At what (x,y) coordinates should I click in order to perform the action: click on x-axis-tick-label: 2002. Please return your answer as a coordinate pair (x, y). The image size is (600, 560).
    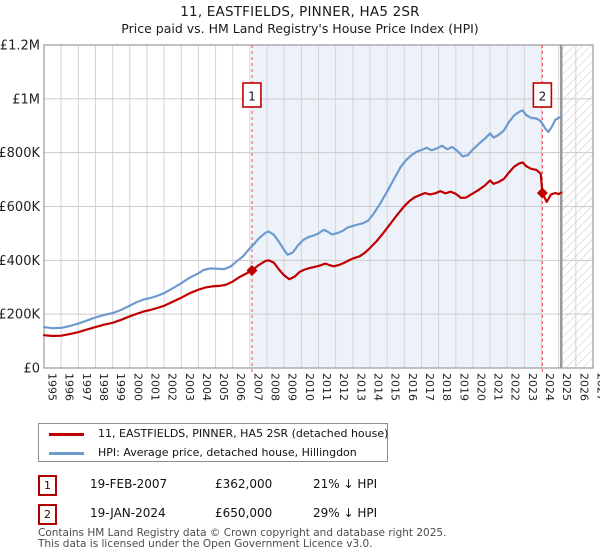
    Looking at the image, I should click on (172, 387).